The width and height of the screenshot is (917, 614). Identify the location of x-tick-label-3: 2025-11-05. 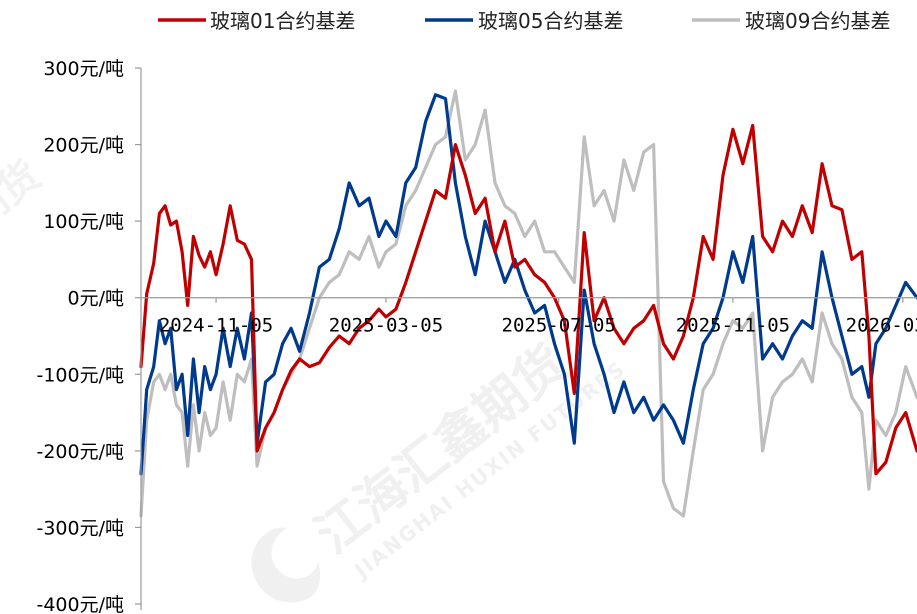
(733, 326).